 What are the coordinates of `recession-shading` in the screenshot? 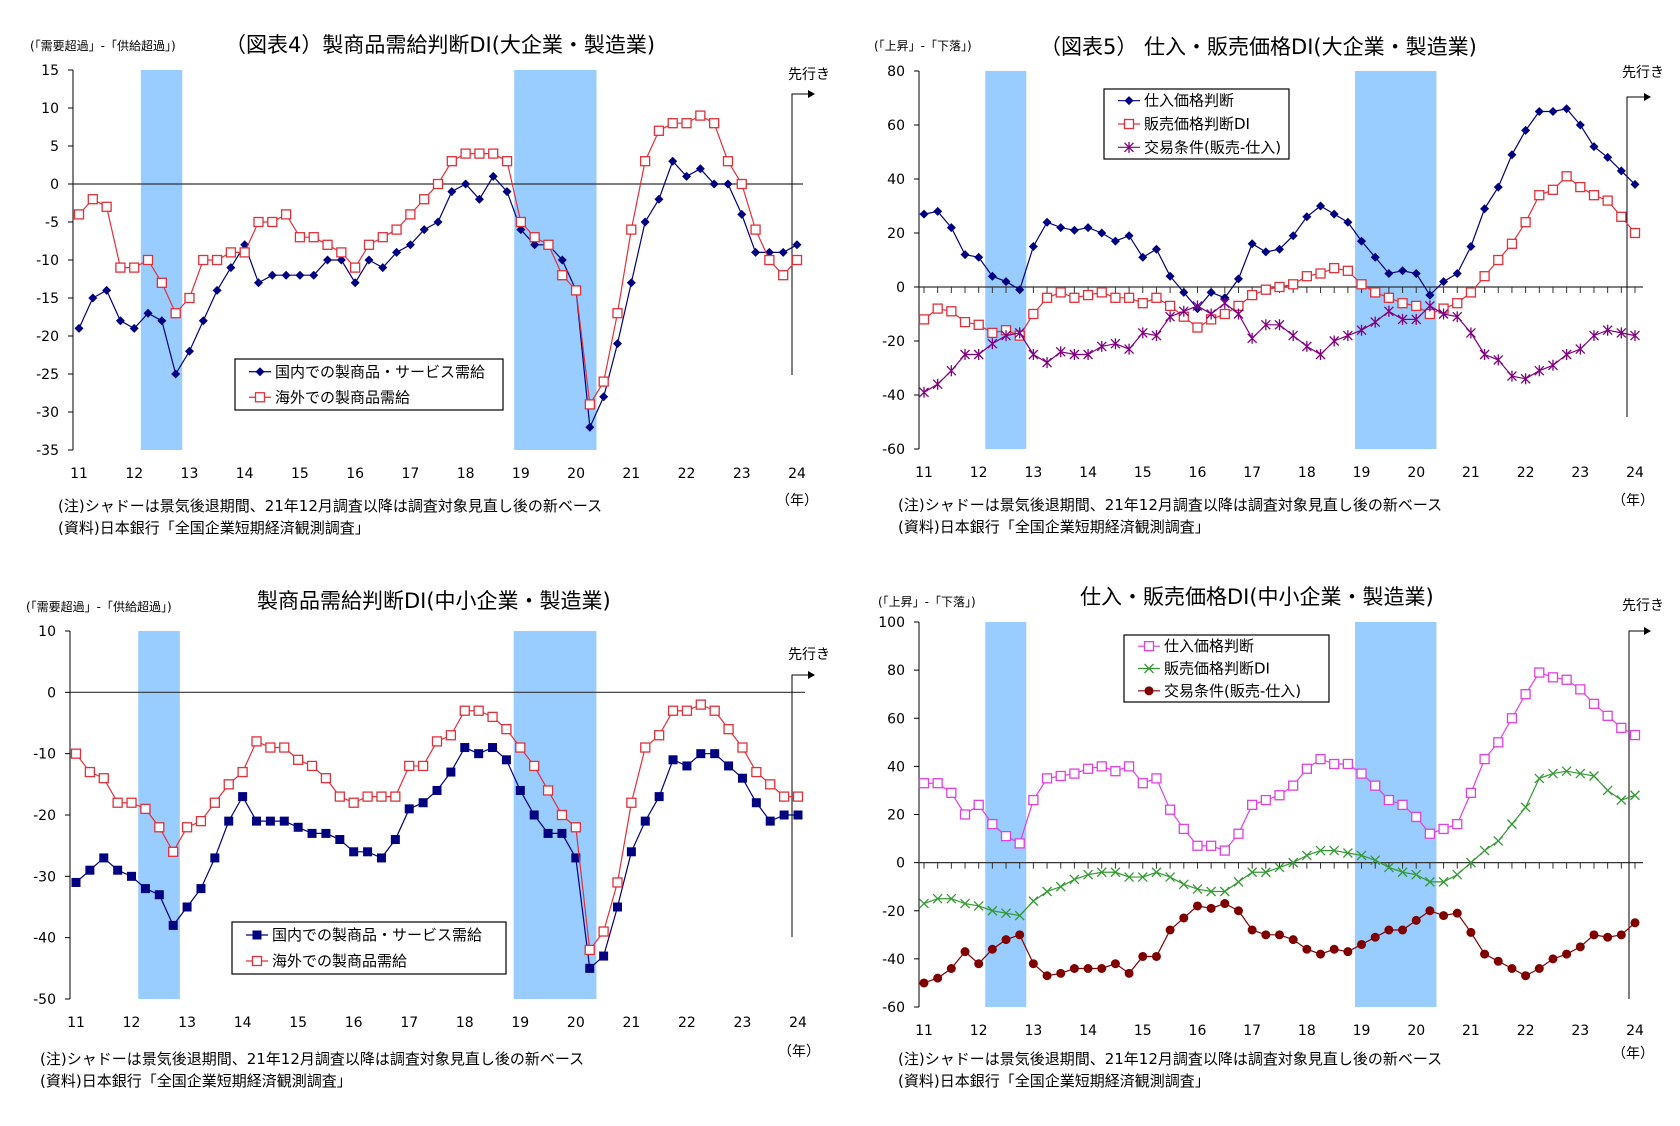 It's located at (1006, 260).